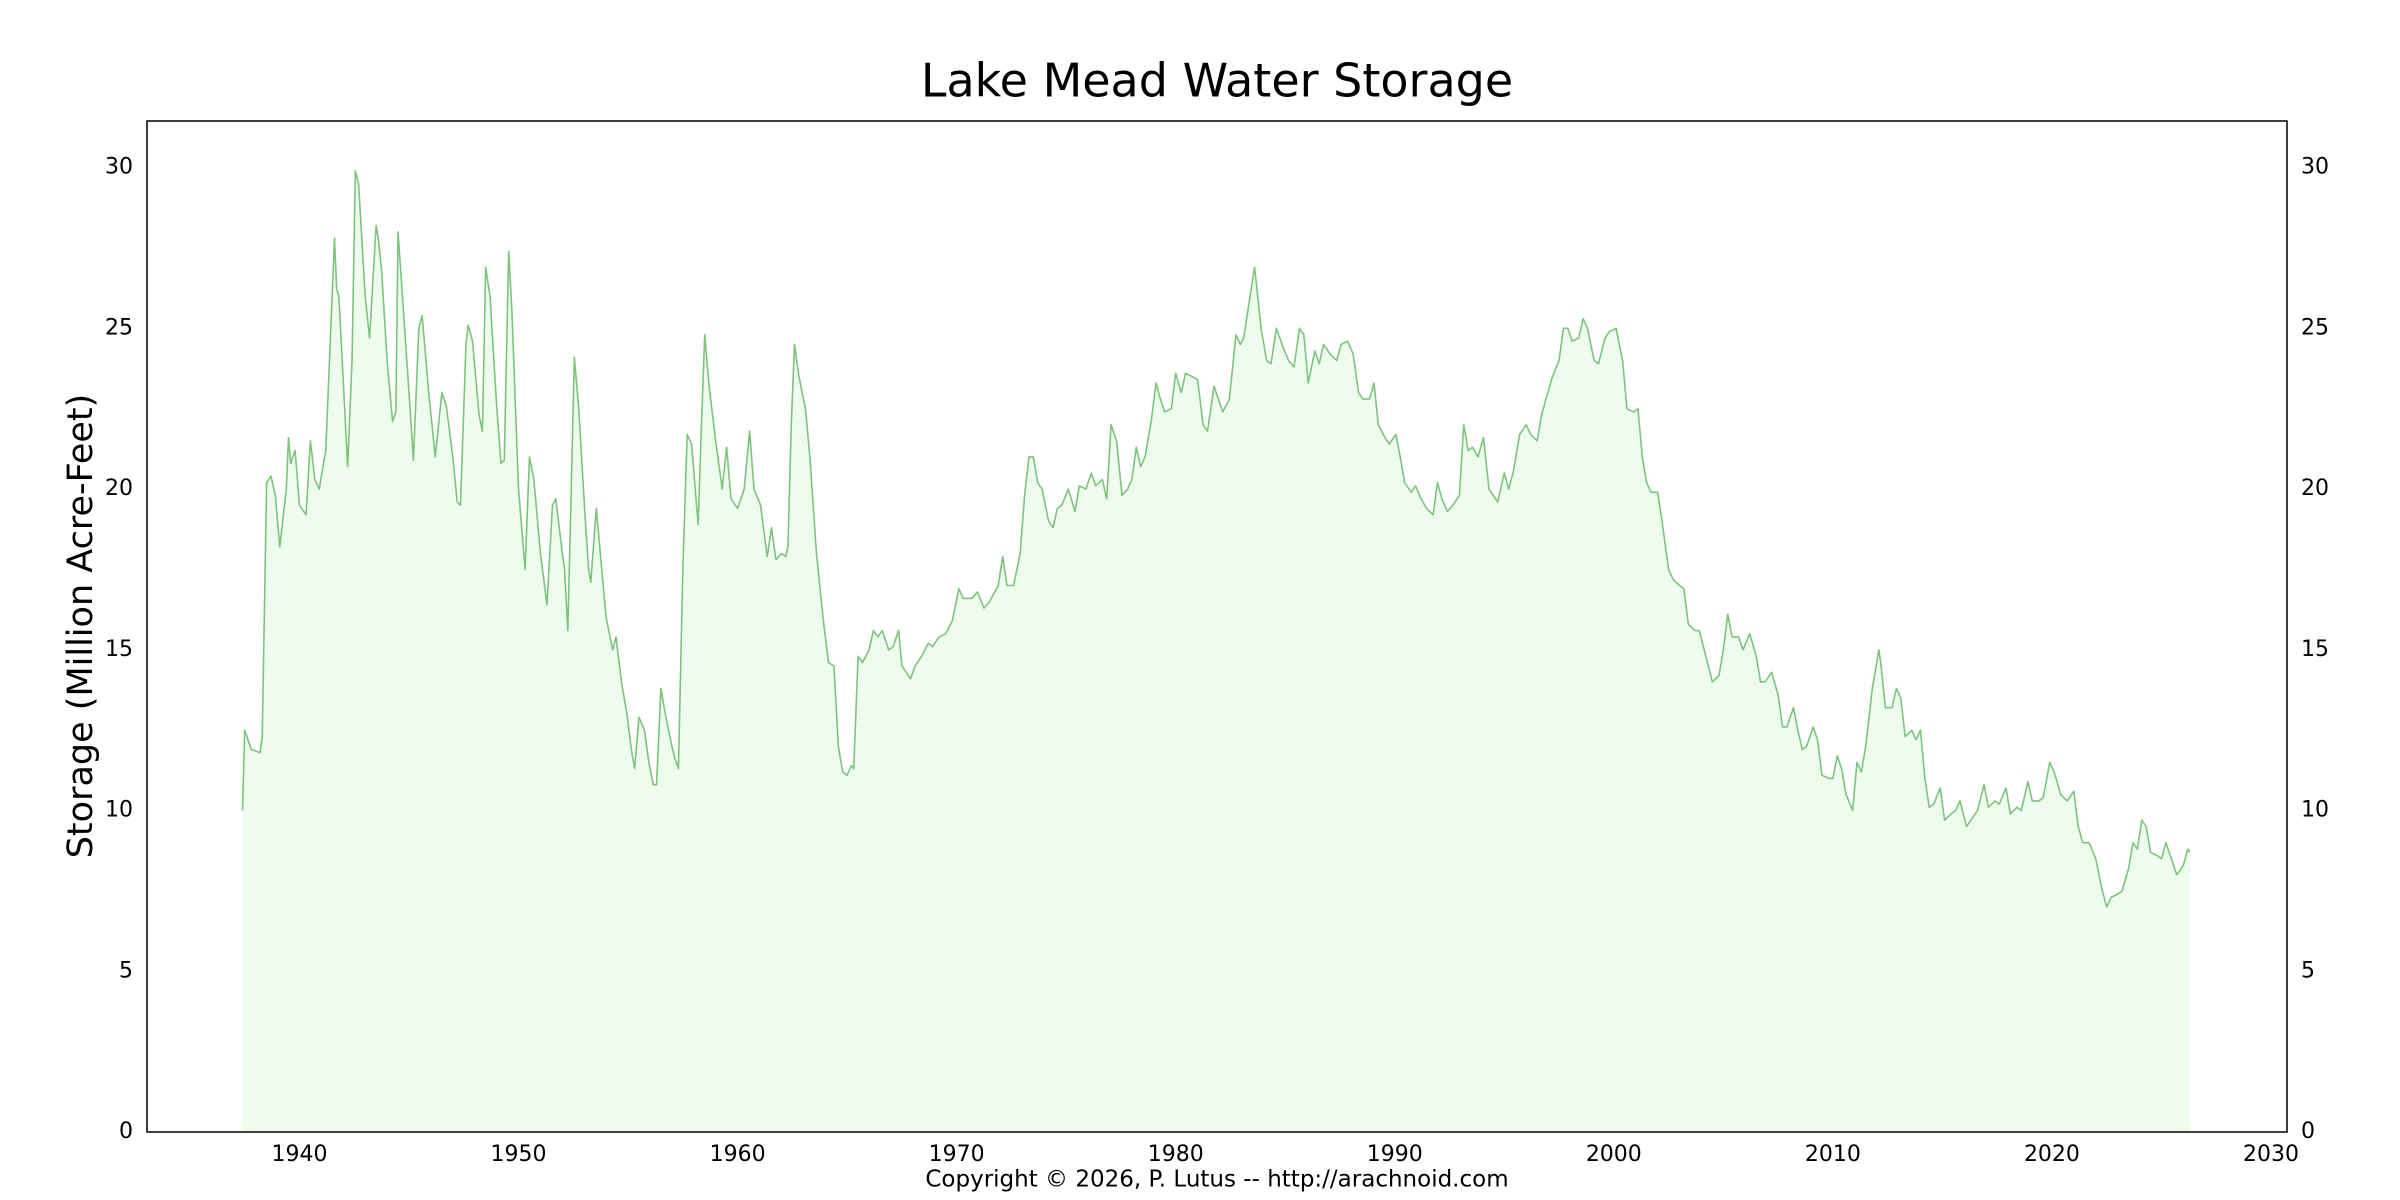  I want to click on x-tick-label: 1940, so click(299, 1154).